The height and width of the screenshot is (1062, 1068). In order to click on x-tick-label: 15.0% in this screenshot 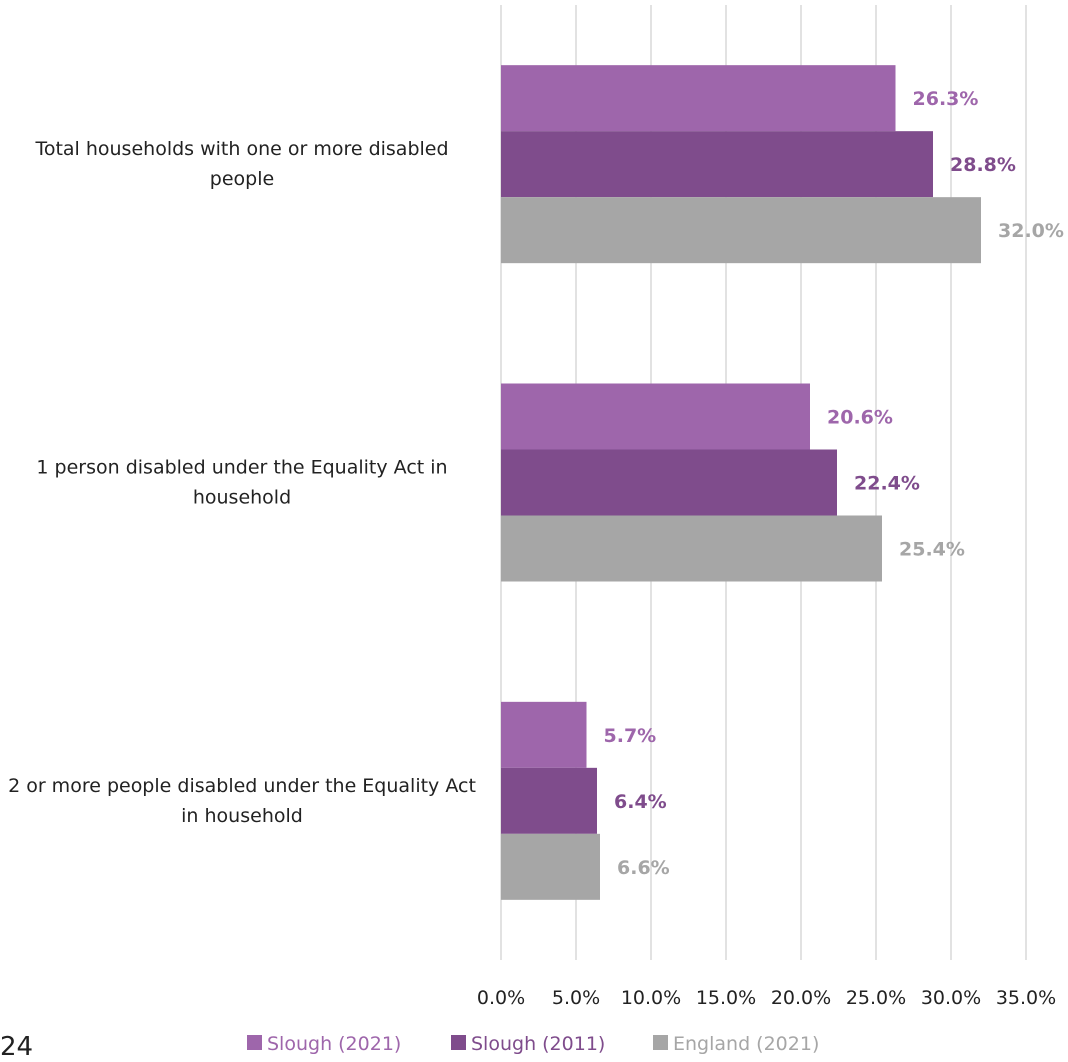, I will do `click(726, 998)`.